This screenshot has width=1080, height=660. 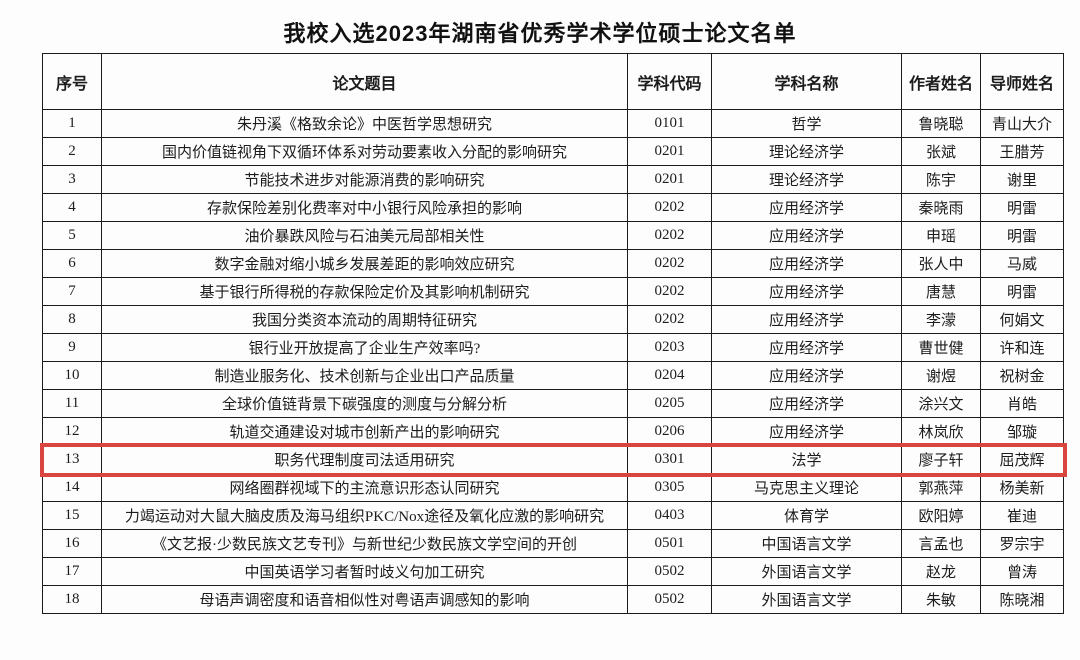 What do you see at coordinates (364, 459) in the screenshot?
I see `cell-thesis-title: 职务代理制度司法适用研究` at bounding box center [364, 459].